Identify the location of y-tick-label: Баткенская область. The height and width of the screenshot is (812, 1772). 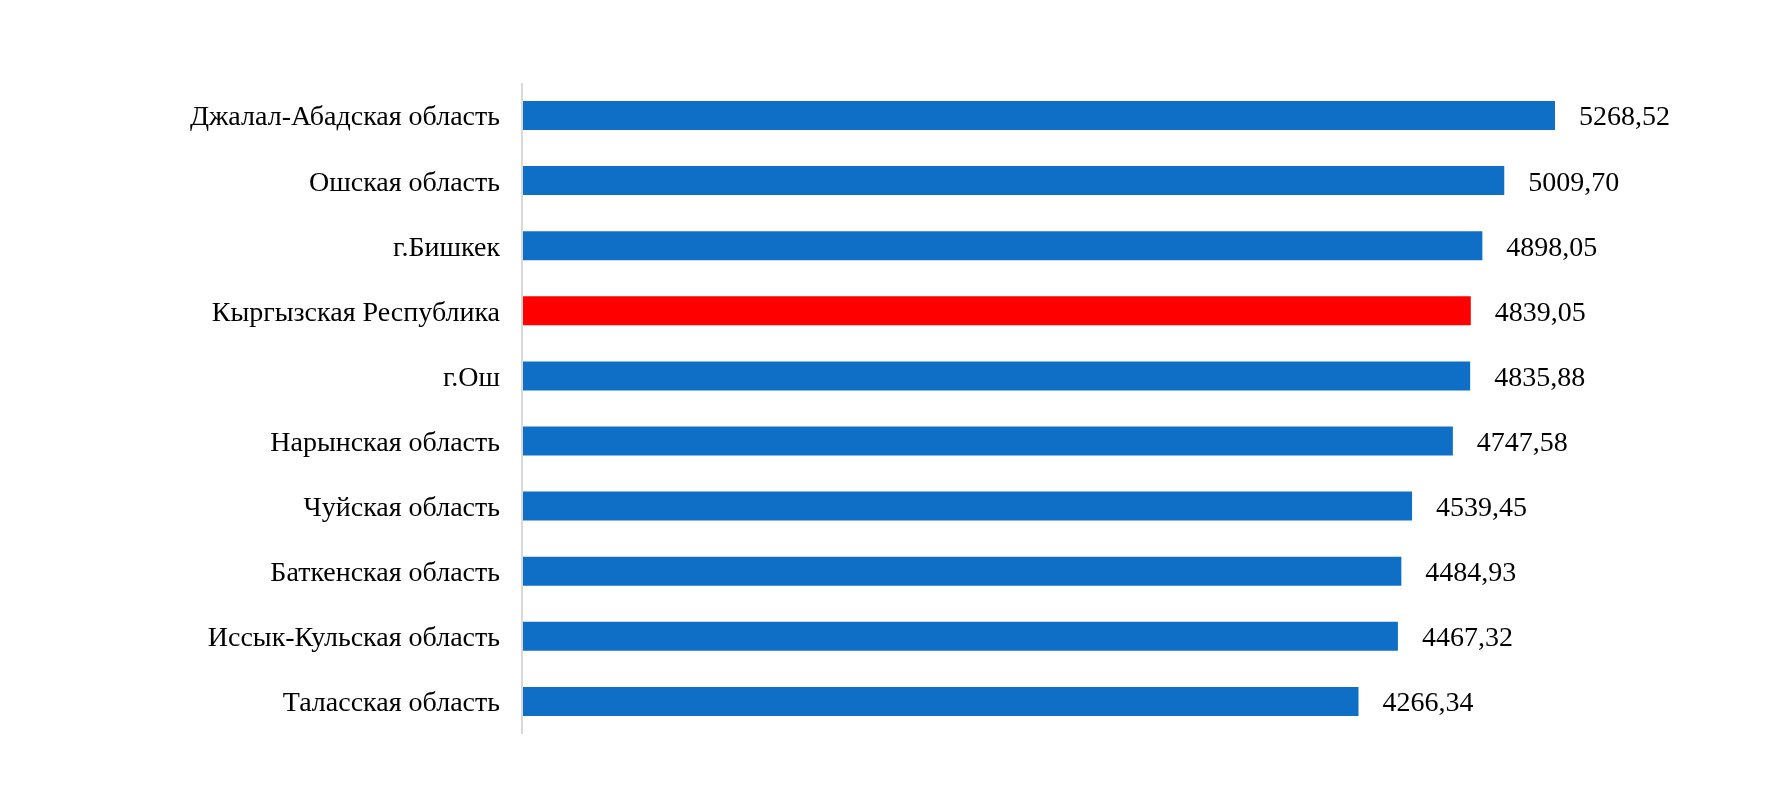
(385, 572).